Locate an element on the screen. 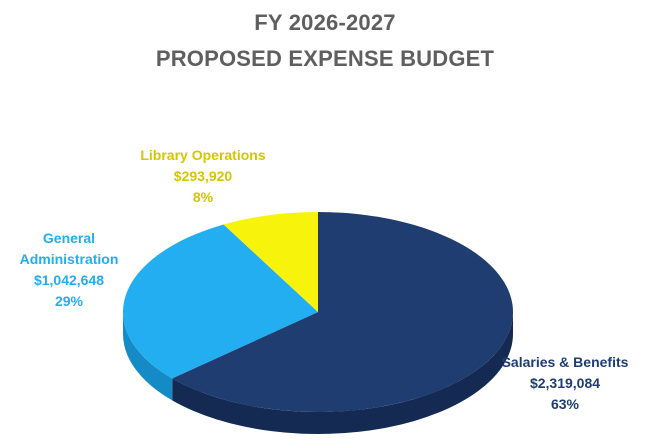  slice-side-salaries-benefits is located at coordinates (342, 373).